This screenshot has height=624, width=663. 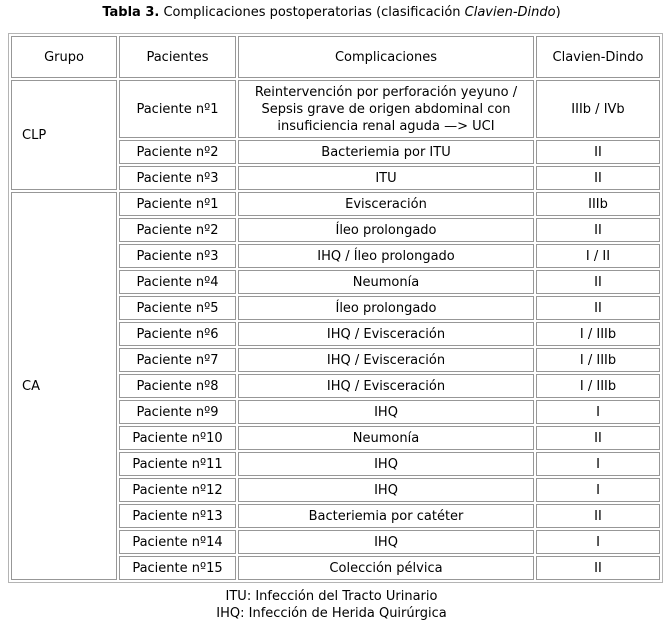 I want to click on table-row: Paciente nº13 Bacteriemia por catéter II, so click(x=335, y=516).